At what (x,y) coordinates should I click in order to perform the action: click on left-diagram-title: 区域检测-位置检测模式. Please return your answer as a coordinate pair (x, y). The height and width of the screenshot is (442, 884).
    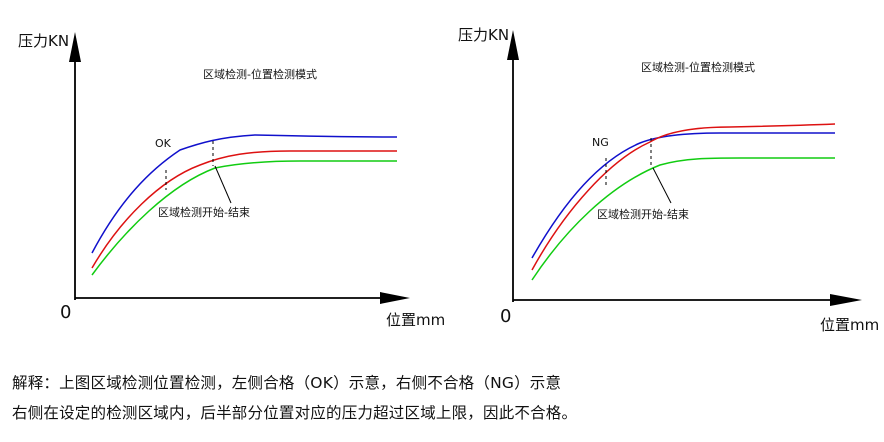
    Looking at the image, I should click on (260, 74).